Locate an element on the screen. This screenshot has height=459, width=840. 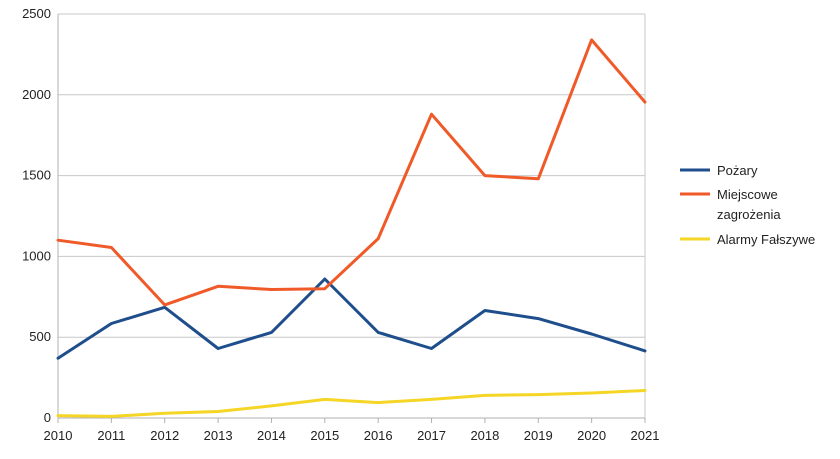
x-tick-label: 2016 is located at coordinates (378, 435).